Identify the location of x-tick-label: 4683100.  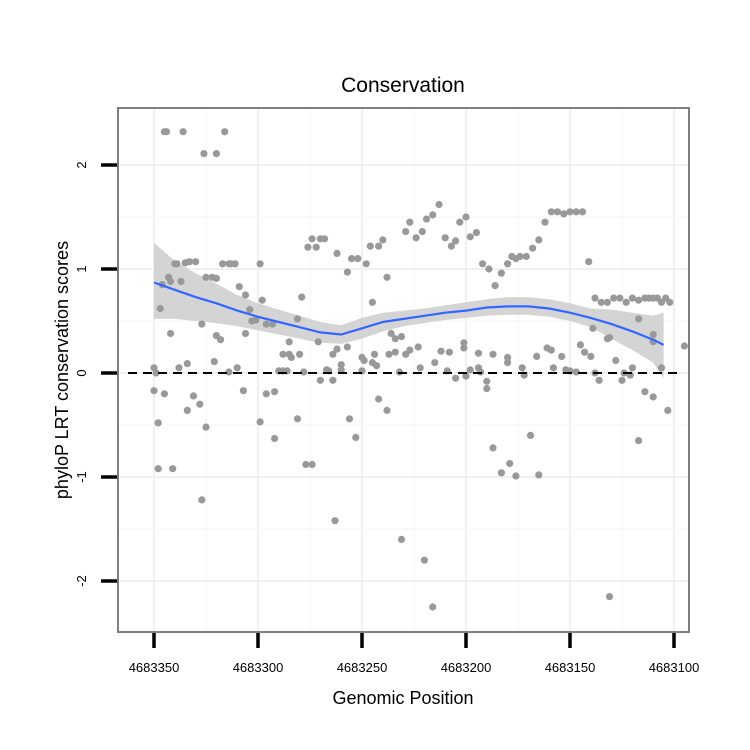
(674, 667).